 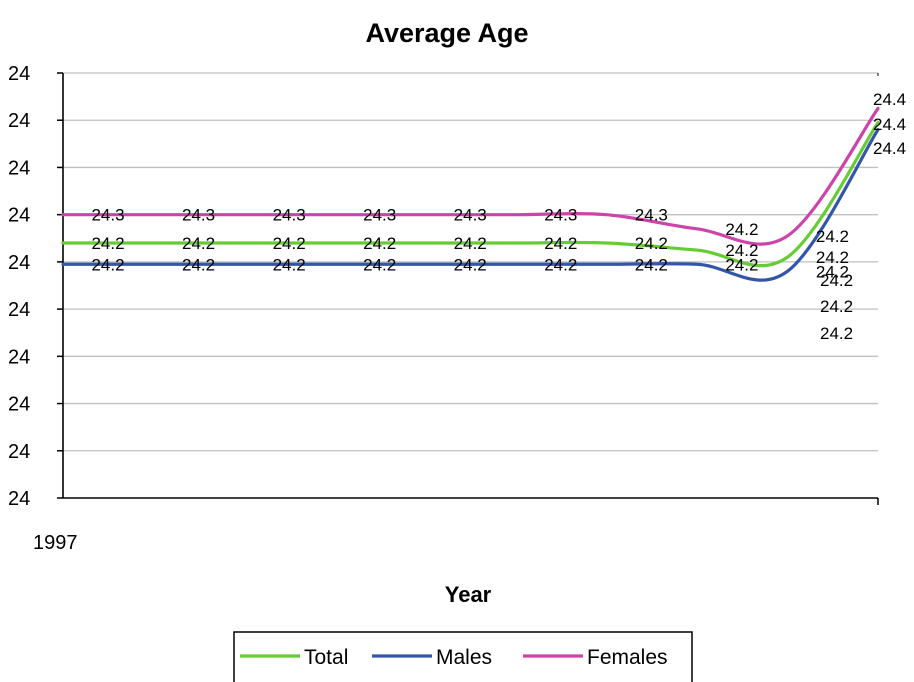 I want to click on x-axis-title: Year, so click(x=468, y=594).